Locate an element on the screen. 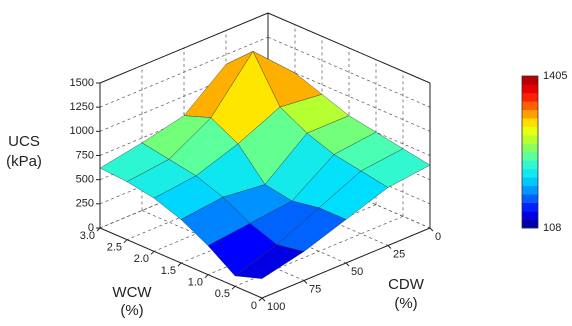 The height and width of the screenshot is (326, 572). x-tick-label: 3.0 is located at coordinates (87, 236).